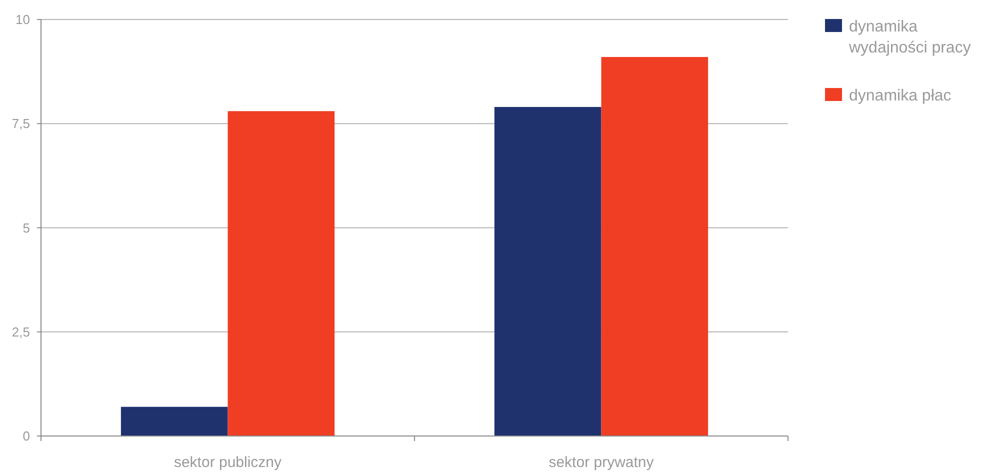 This screenshot has height=474, width=989. I want to click on legend-label: dynamika wydajności pracy, so click(909, 37).